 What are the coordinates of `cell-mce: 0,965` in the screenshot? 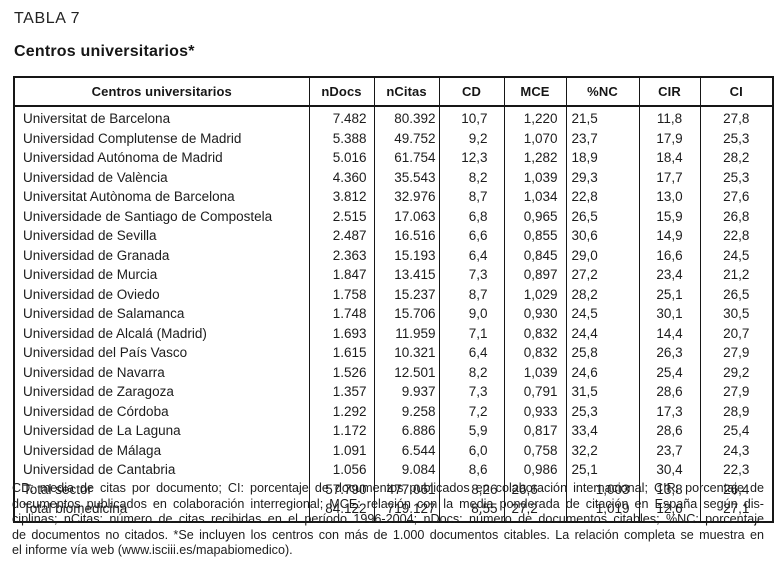 It's located at (535, 216).